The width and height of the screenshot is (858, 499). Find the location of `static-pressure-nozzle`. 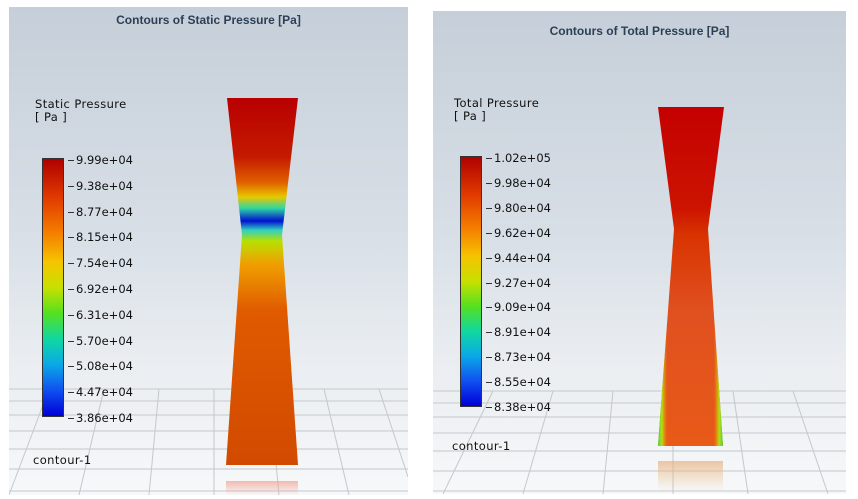

static-pressure-nozzle is located at coordinates (262, 281).